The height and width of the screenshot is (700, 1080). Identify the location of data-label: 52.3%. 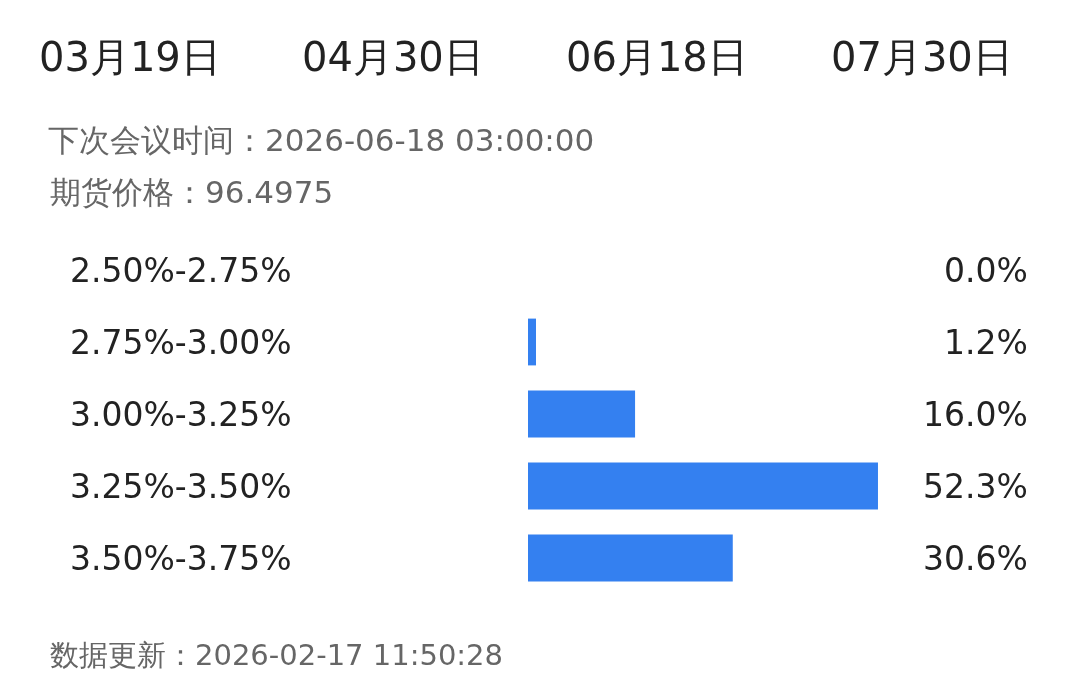
(975, 486).